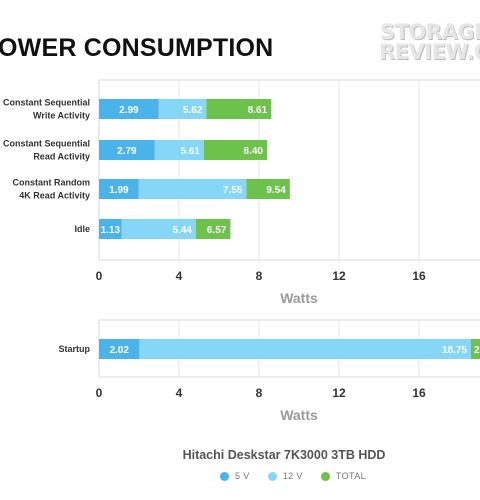 The width and height of the screenshot is (480, 500). I want to click on bar-label-total: 6.57, so click(217, 230).